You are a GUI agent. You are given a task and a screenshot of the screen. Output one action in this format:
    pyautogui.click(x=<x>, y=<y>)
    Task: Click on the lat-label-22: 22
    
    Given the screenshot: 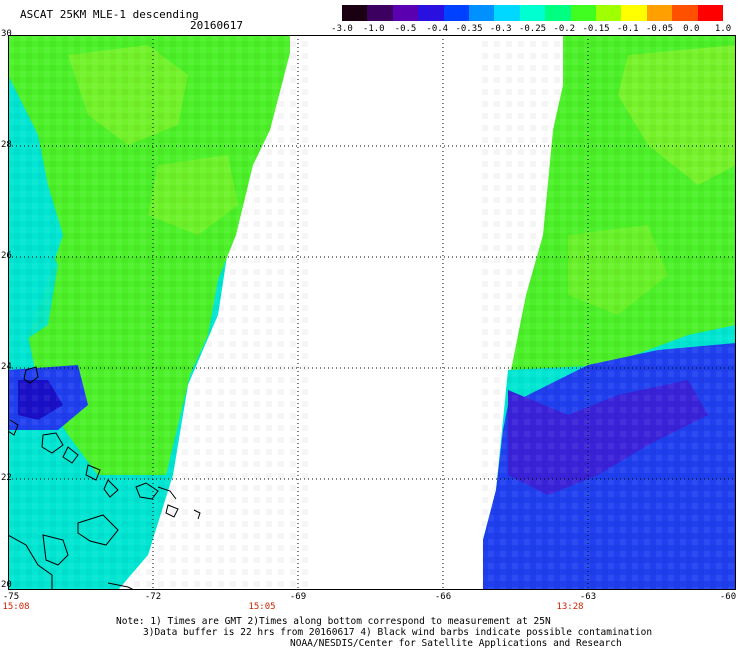 What is the action you would take?
    pyautogui.click(x=6, y=478)
    